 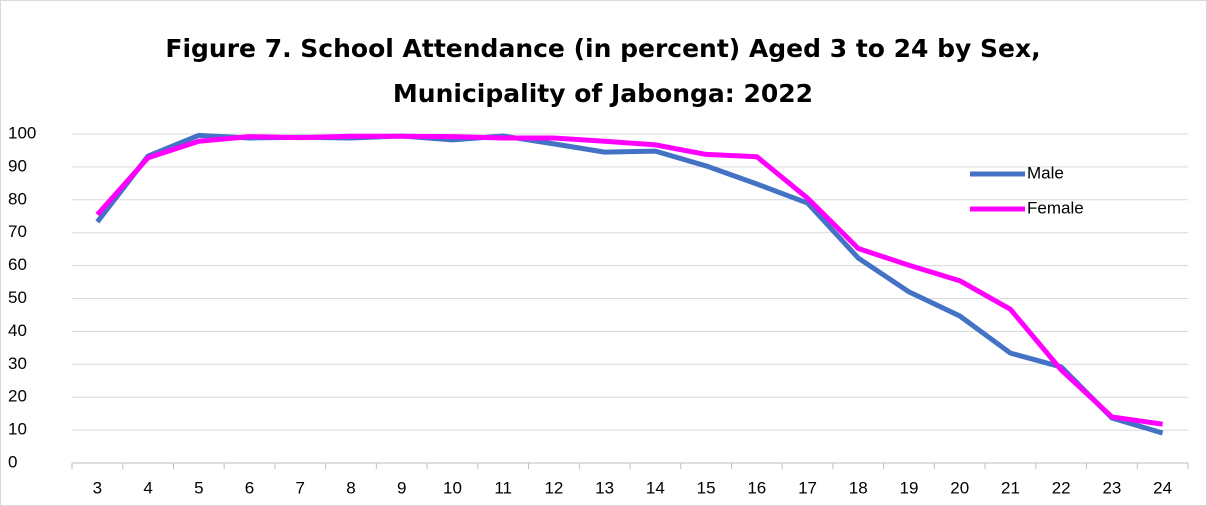 I want to click on x-tick-label: 7, so click(x=300, y=487).